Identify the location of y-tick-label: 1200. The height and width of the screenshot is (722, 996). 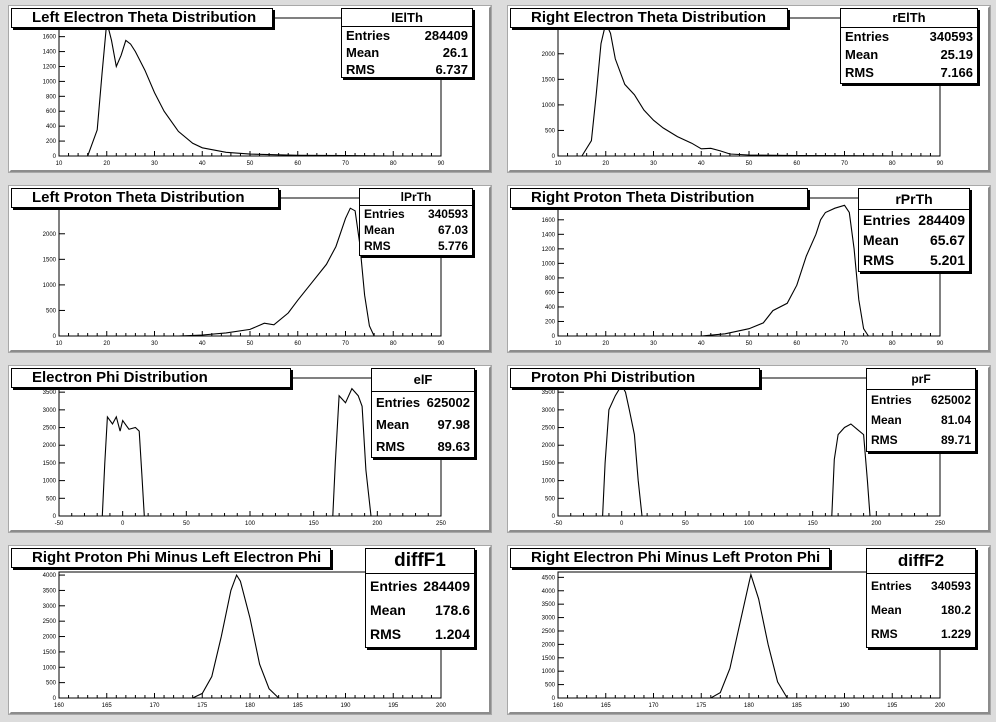
(50, 67).